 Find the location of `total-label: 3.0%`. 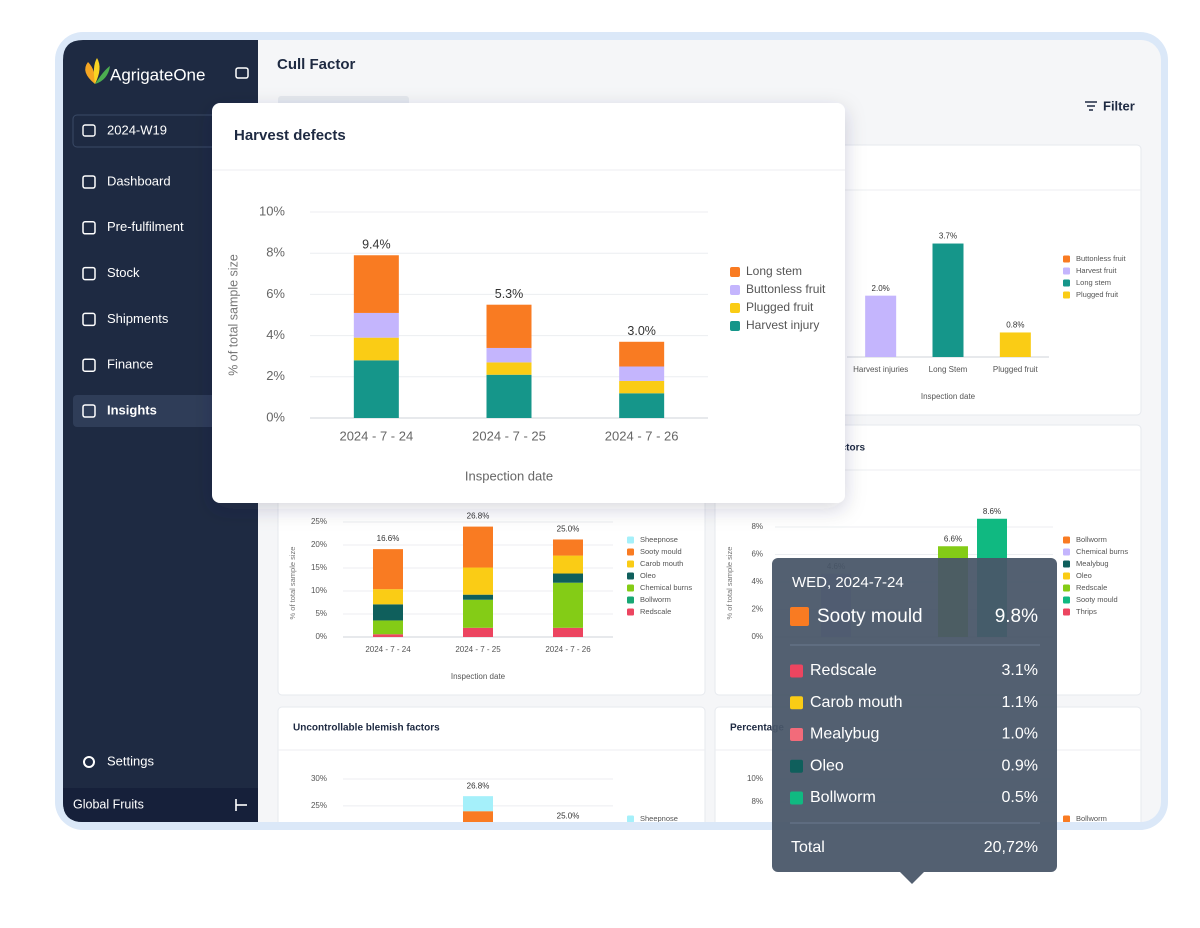

total-label: 3.0% is located at coordinates (641, 331).